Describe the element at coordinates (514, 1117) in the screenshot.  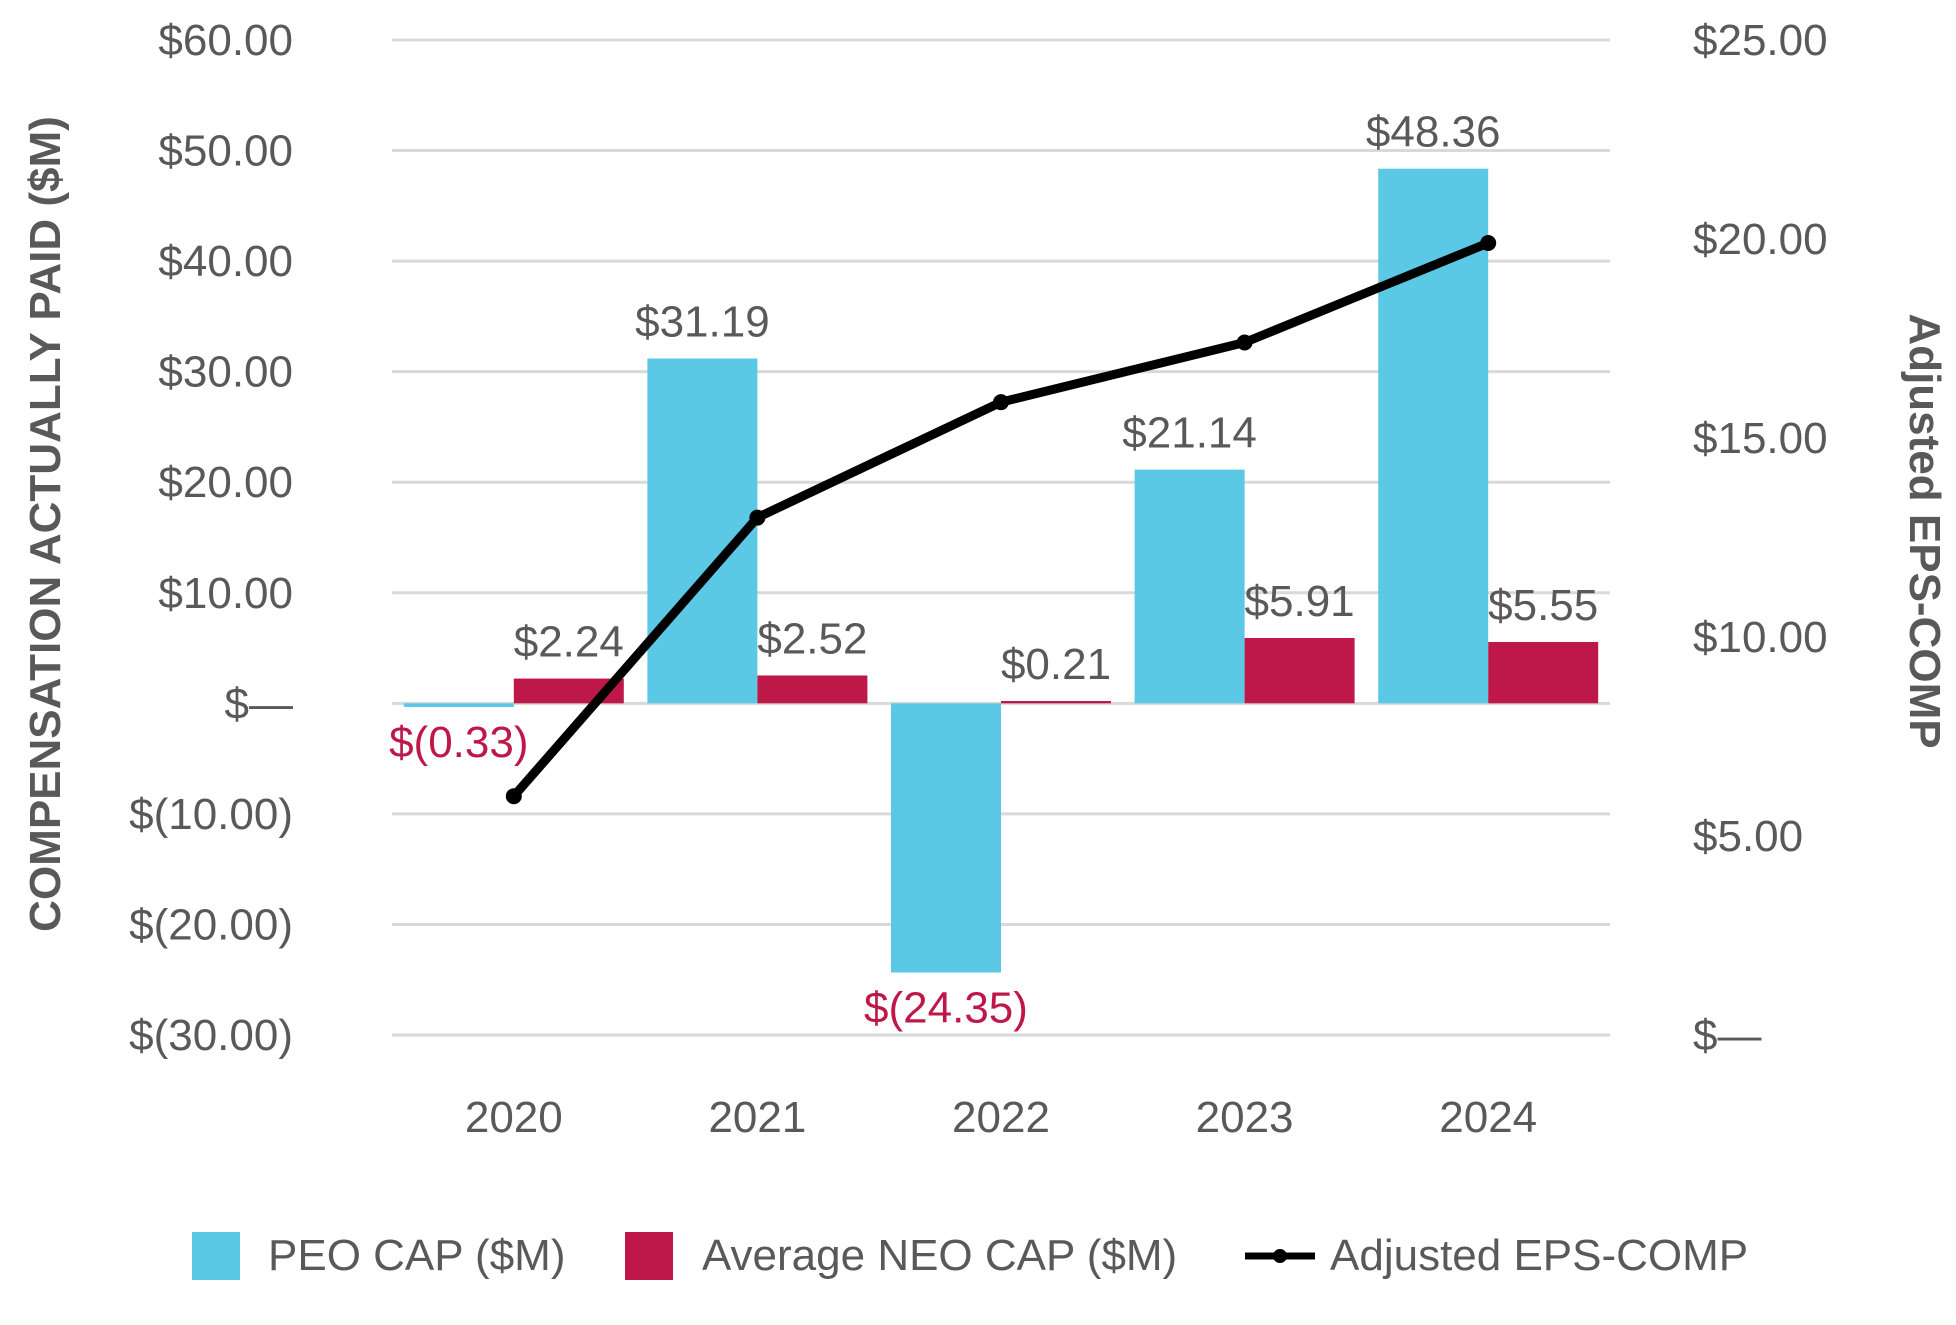
I see `x-tick-label: 2020` at that location.